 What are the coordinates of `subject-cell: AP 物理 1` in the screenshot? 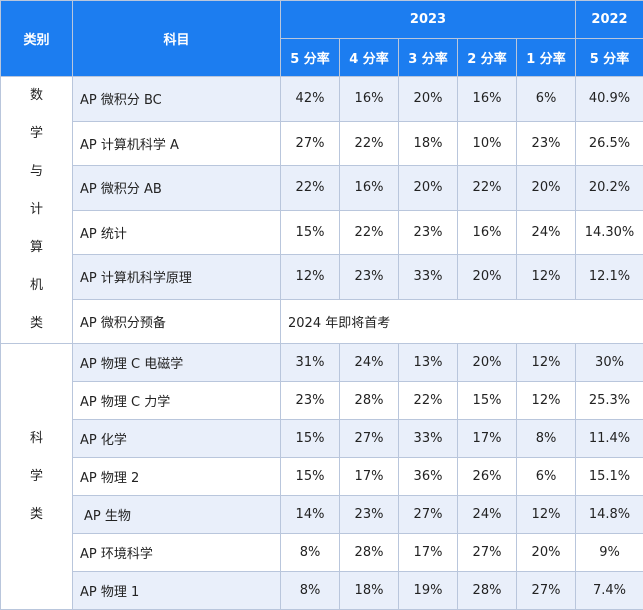 It's located at (177, 591).